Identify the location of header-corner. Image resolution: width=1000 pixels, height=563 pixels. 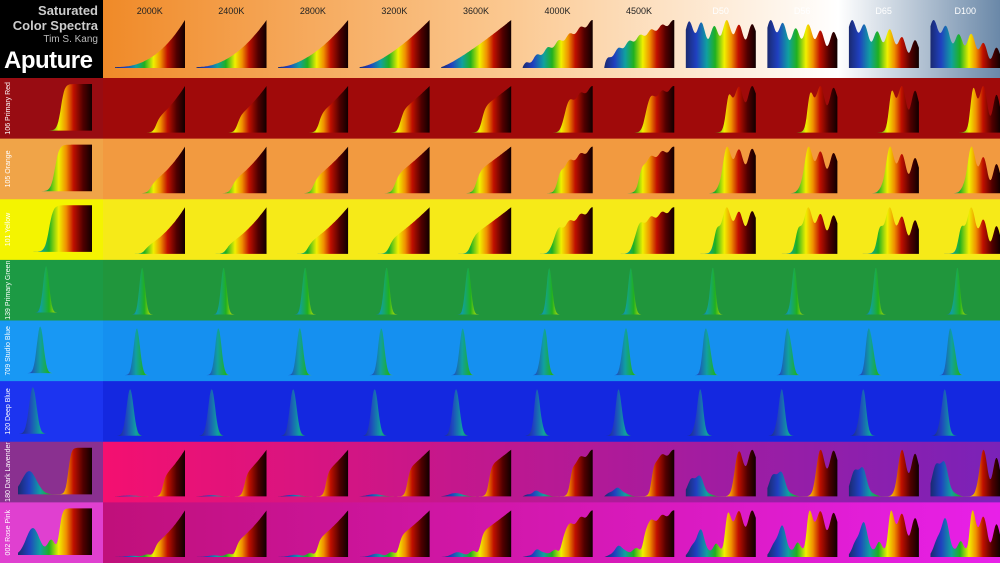
(51, 39).